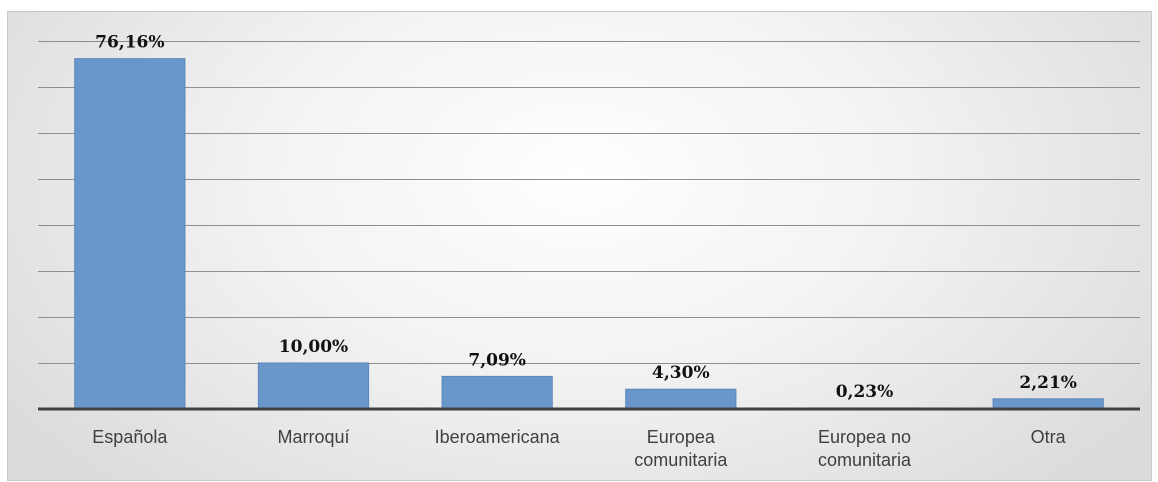 The image size is (1158, 482). I want to click on data-label-6: 2,21%, so click(1048, 383).